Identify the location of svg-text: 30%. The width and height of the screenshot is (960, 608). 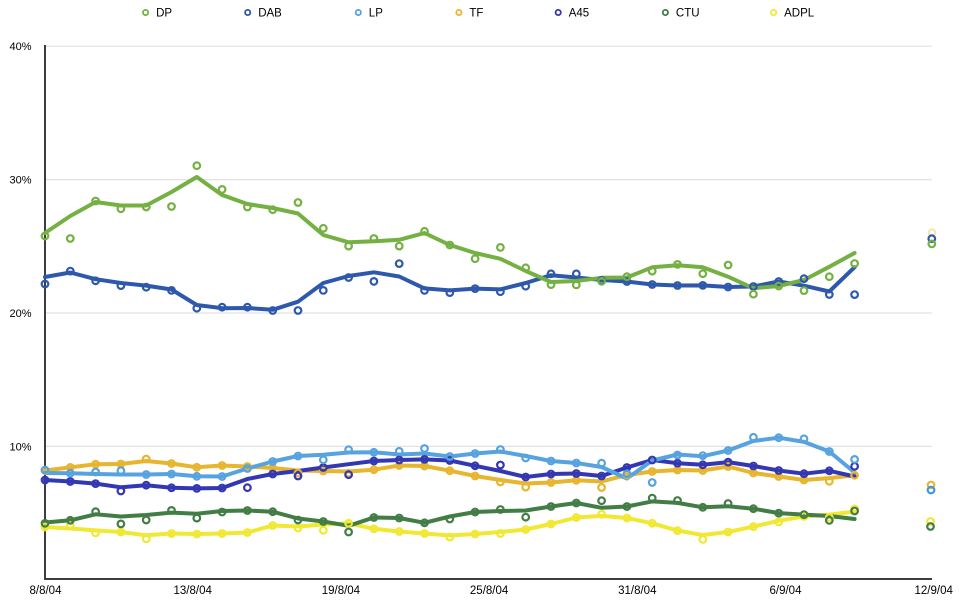
(20, 181).